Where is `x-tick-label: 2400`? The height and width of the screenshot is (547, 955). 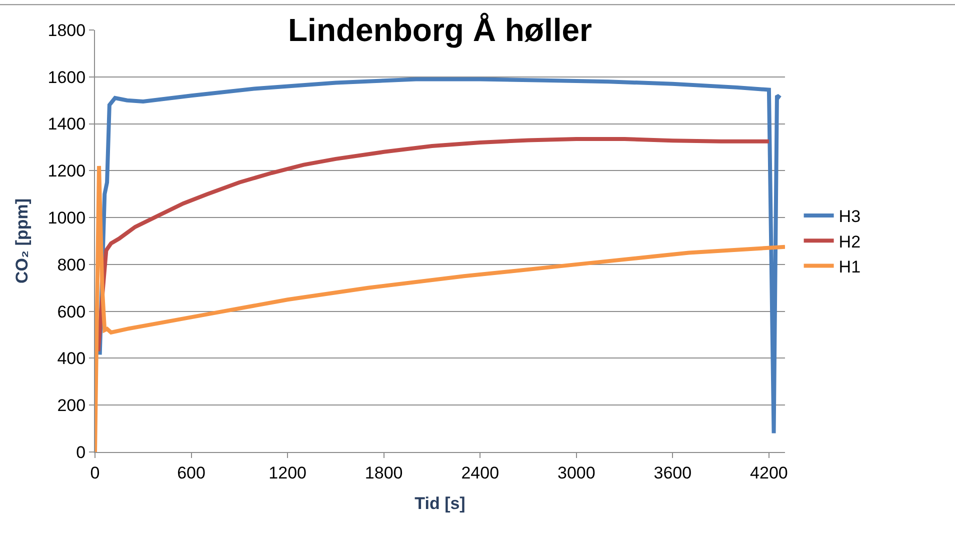 x-tick-label: 2400 is located at coordinates (480, 472).